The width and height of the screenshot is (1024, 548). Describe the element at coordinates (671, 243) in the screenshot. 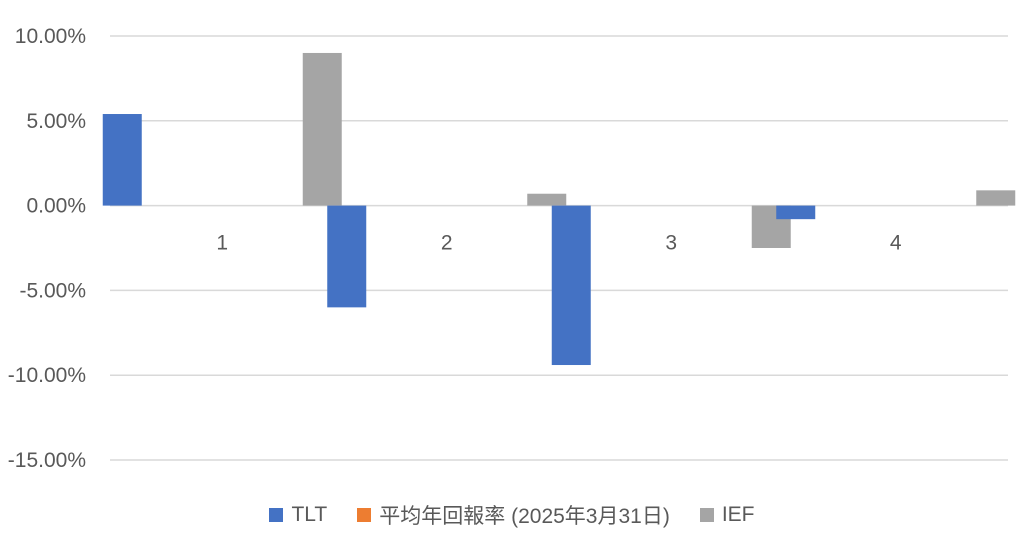

I see `x-tick-label: 3` at that location.